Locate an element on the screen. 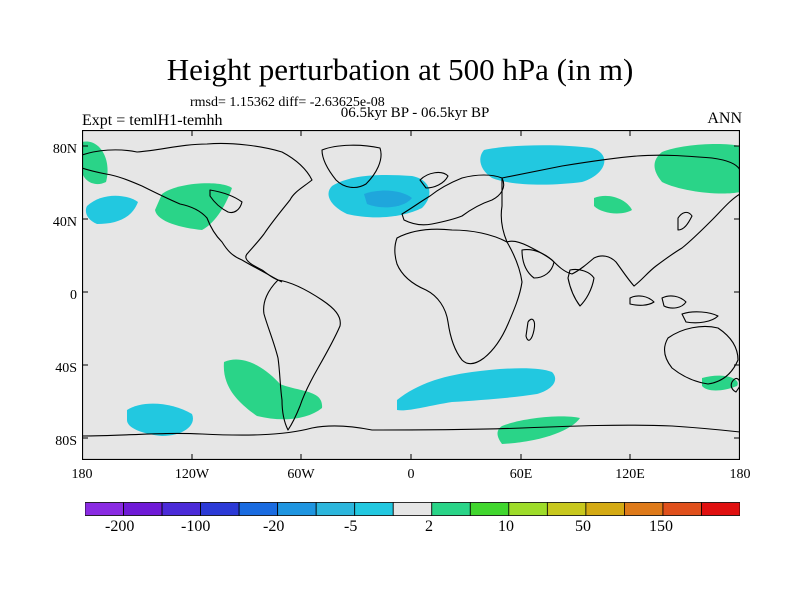 The height and width of the screenshot is (600, 800). x-tick-120e: 120E is located at coordinates (630, 474).